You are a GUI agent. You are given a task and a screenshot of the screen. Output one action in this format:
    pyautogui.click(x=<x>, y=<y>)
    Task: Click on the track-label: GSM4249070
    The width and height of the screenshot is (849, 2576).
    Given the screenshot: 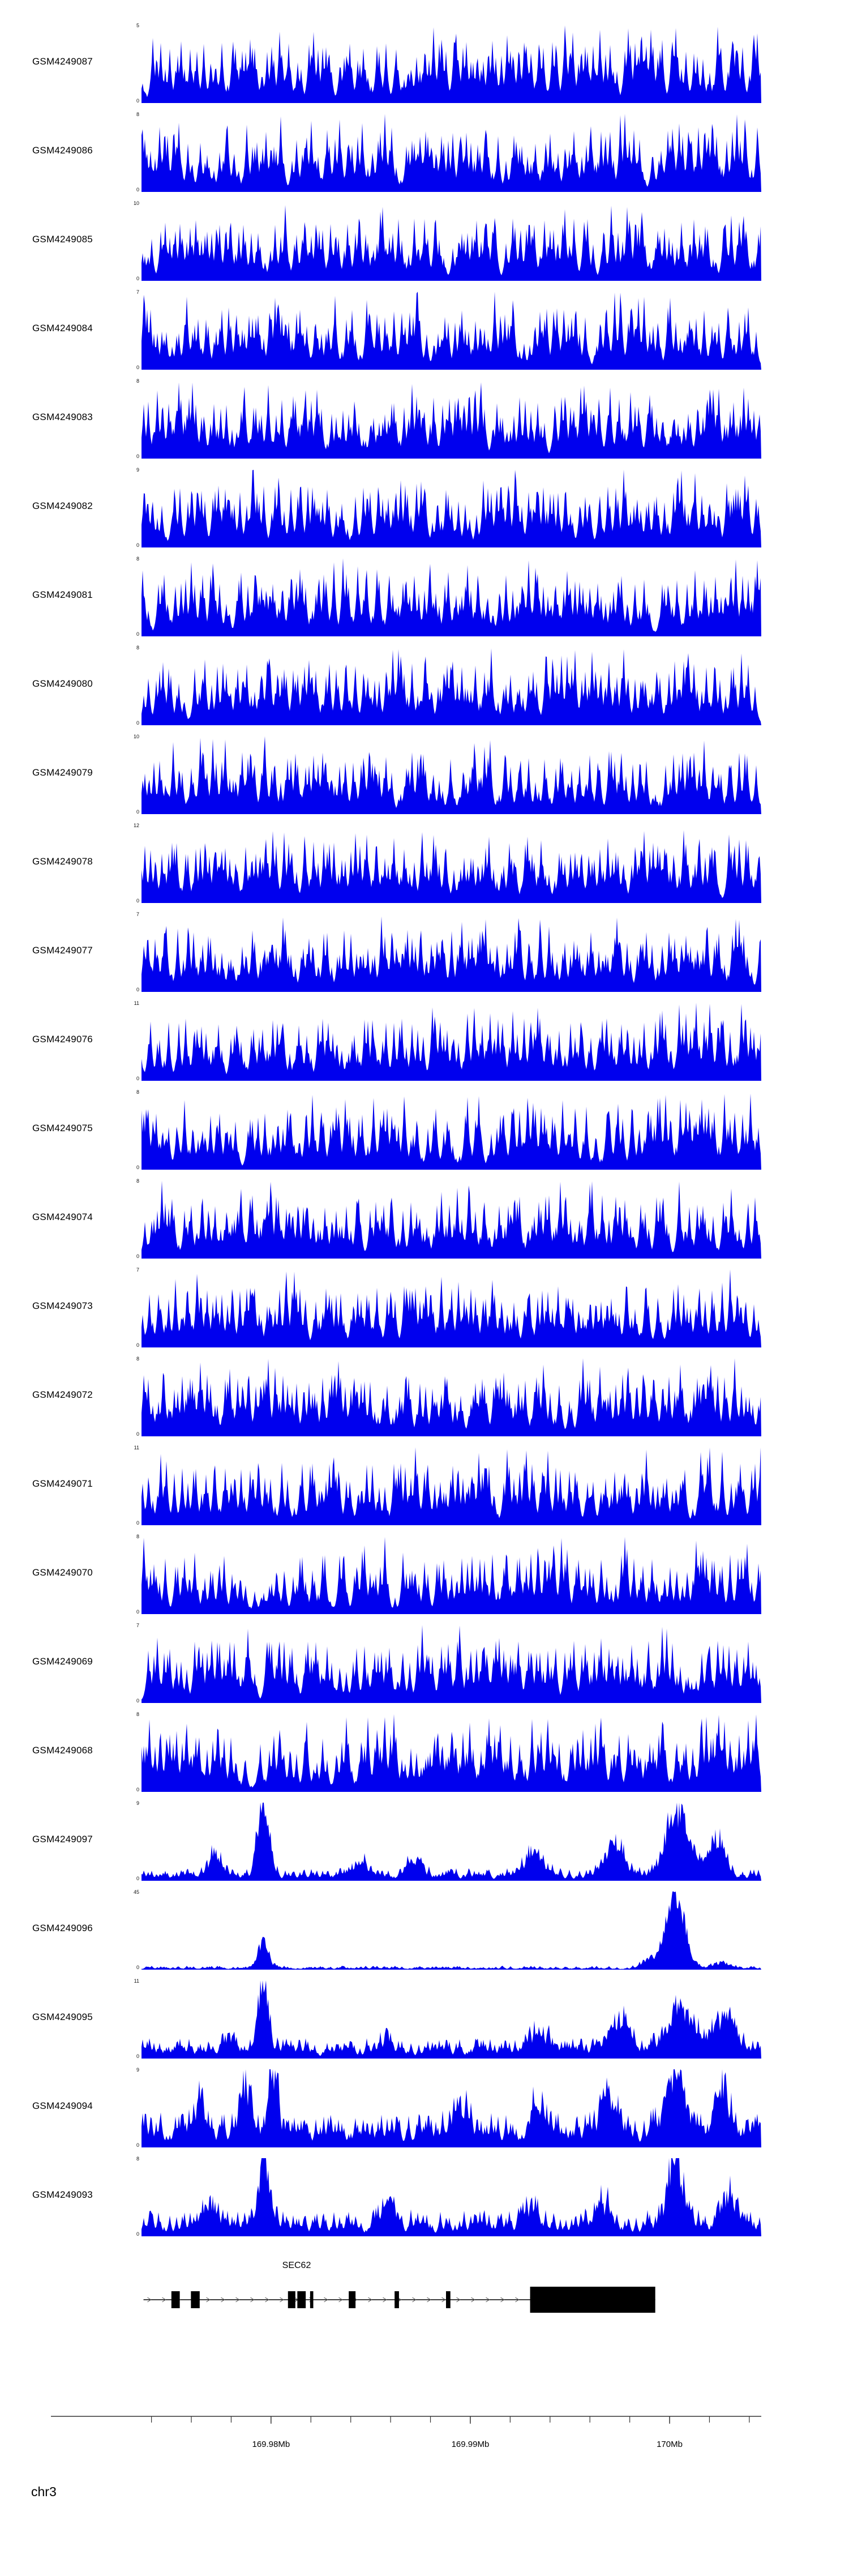 What is the action you would take?
    pyautogui.click(x=62, y=1572)
    